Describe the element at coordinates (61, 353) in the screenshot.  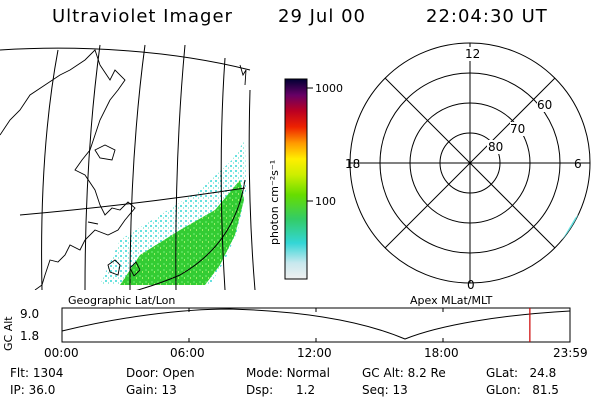
I see `altitude-xtick-label-0: 00:00` at that location.